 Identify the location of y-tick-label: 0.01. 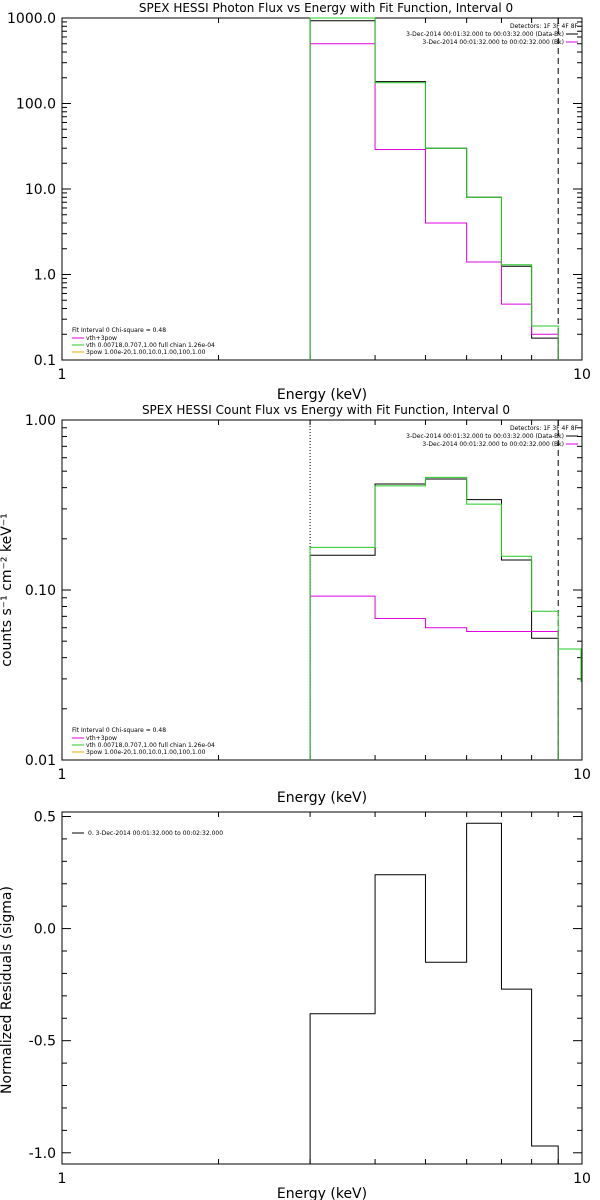
(40, 761).